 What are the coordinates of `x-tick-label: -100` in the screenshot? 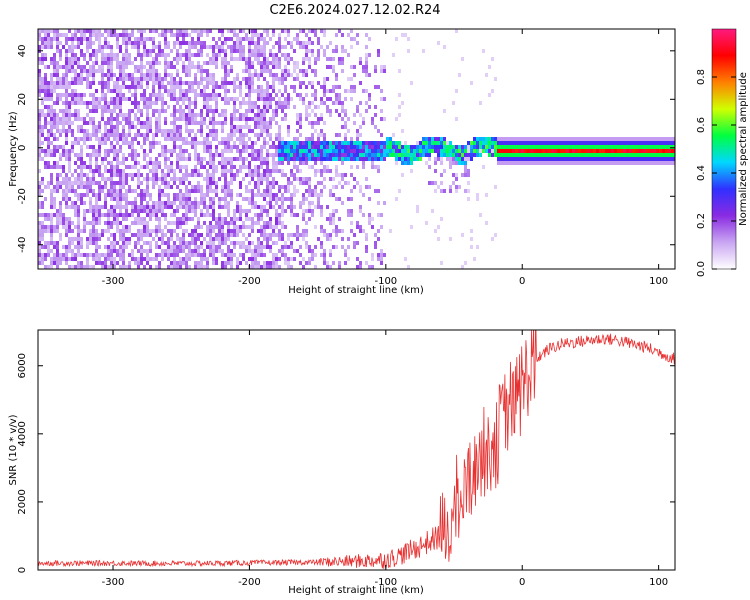 It's located at (385, 281).